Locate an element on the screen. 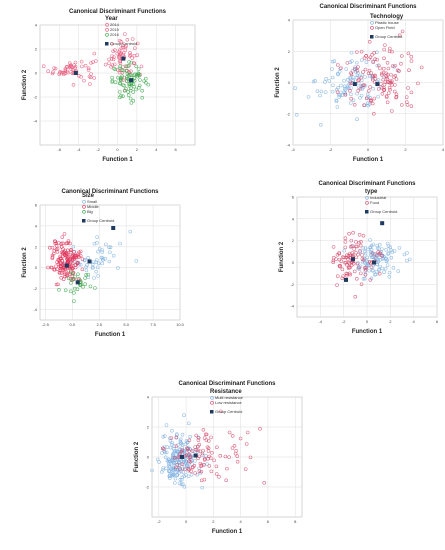  y-tick-label: 2 is located at coordinates (289, 51).